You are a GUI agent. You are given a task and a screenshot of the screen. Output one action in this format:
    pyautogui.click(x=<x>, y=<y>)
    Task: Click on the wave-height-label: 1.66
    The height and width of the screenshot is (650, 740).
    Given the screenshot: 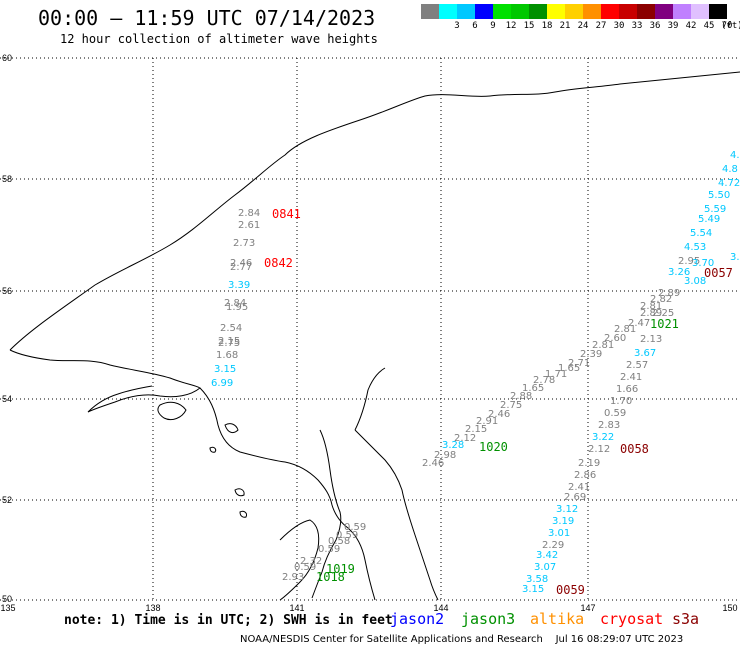 What is the action you would take?
    pyautogui.click(x=627, y=389)
    